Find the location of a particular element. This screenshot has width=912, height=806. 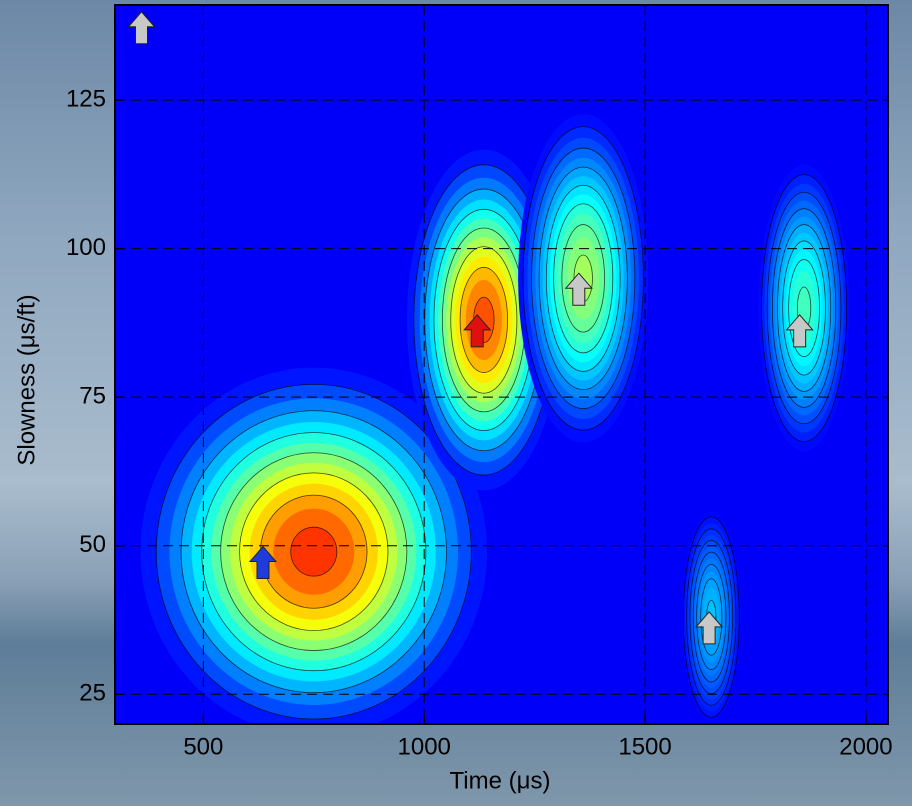

x-tick-label: 1500 is located at coordinates (644, 746).